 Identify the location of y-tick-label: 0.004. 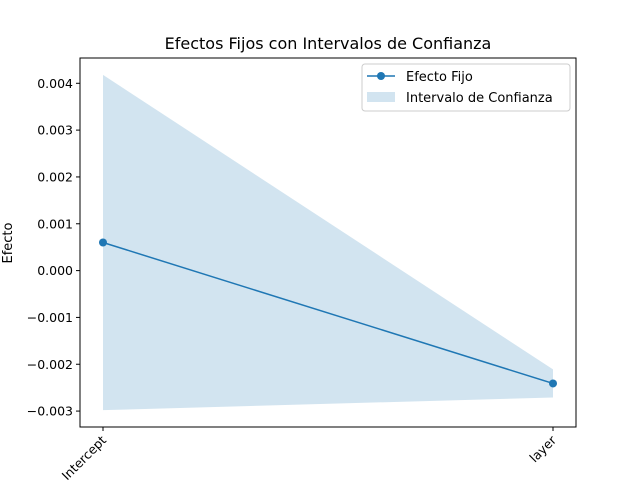
(55, 83).